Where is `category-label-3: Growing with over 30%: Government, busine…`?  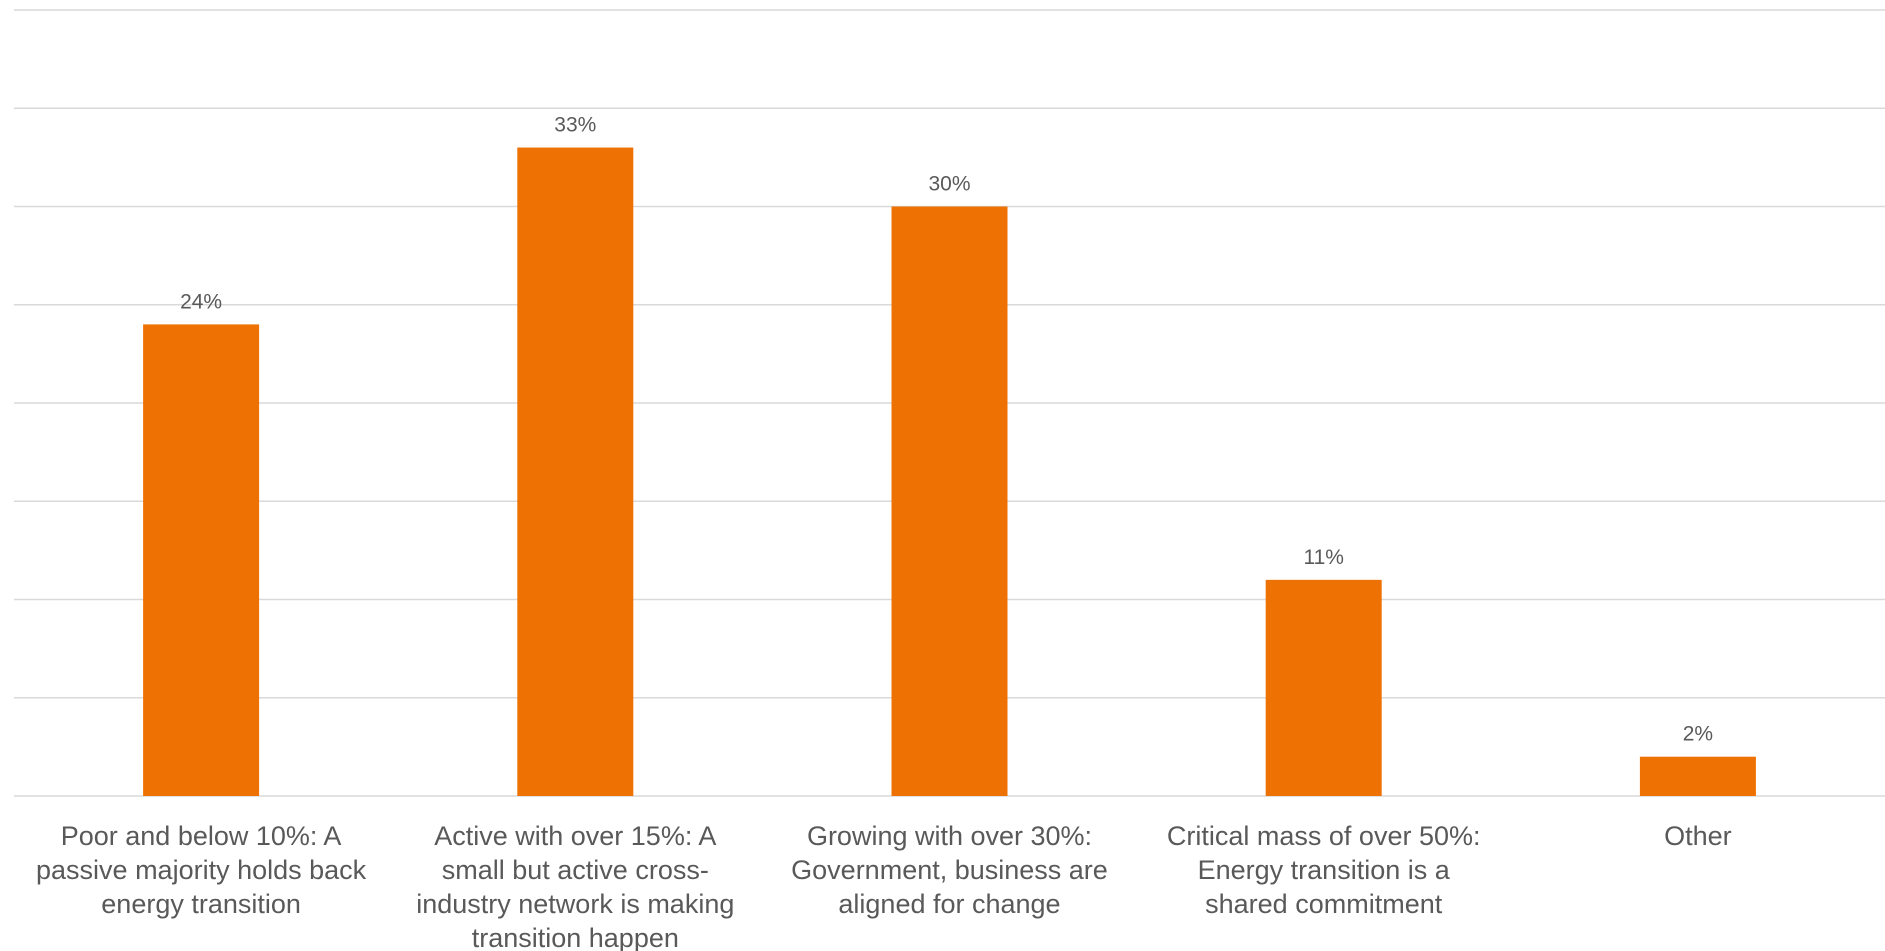 category-label-3: Growing with over 30%: Government, busine… is located at coordinates (949, 870).